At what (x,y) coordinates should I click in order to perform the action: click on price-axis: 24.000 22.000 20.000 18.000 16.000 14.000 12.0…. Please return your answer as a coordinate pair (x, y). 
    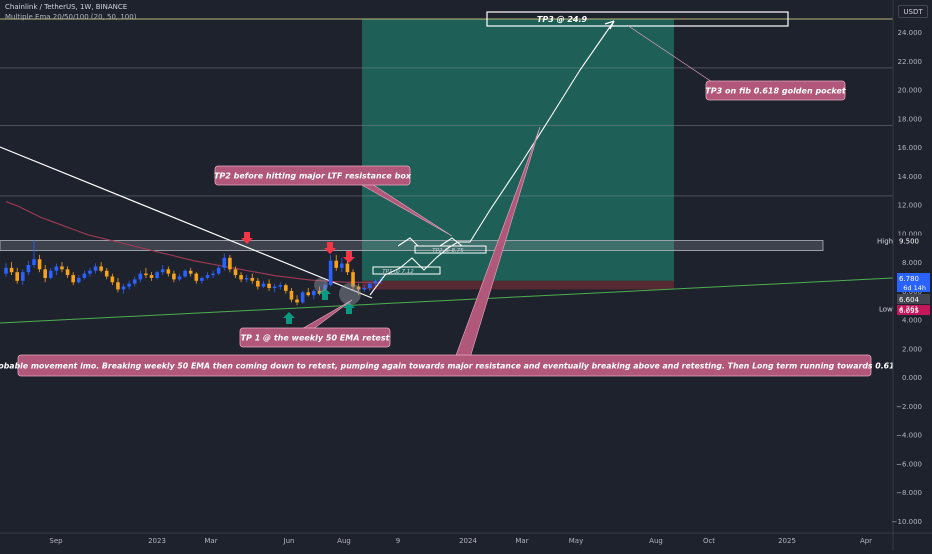
    Looking at the image, I should click on (904, 275).